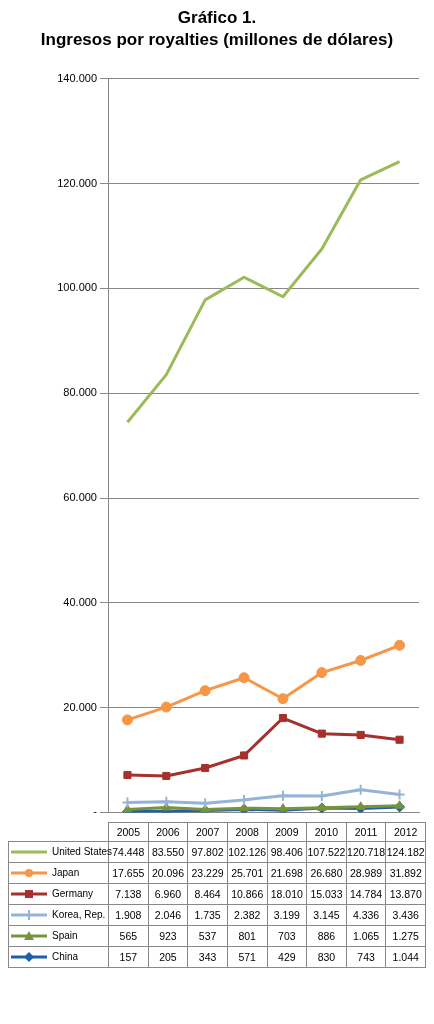 This screenshot has height=1024, width=434. Describe the element at coordinates (366, 936) in the screenshot. I see `data-label: 1.065` at that location.